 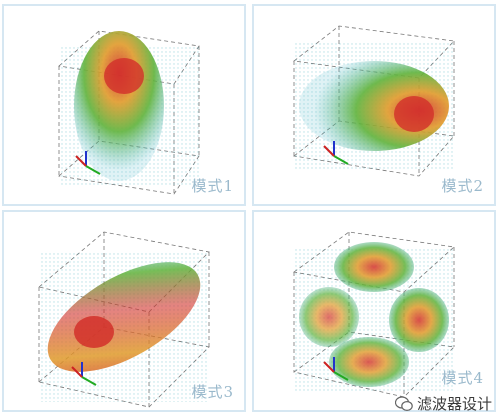 What do you see at coordinates (462, 186) in the screenshot?
I see `mode-label-2: 模式2` at bounding box center [462, 186].